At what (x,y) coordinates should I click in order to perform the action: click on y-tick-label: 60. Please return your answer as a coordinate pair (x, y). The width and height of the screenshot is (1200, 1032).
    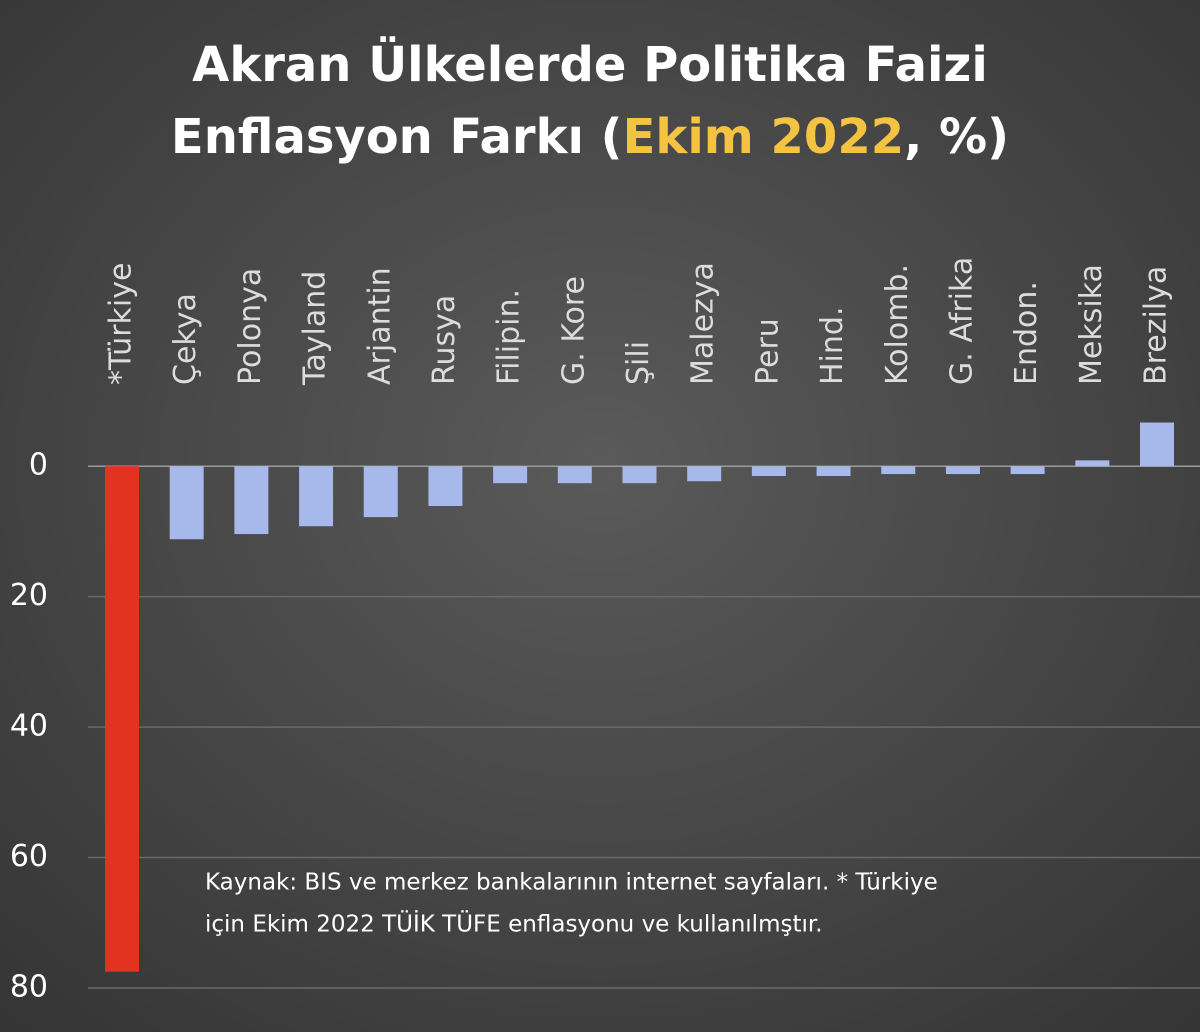
    Looking at the image, I should click on (29, 856).